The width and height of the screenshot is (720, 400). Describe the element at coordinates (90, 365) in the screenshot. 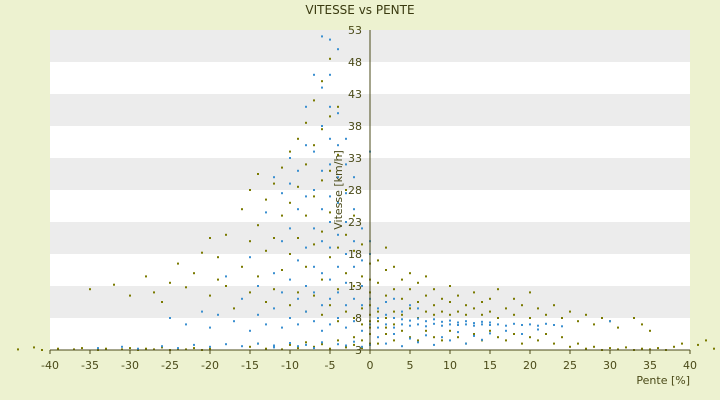

I see `x-tick-label: -35` at that location.